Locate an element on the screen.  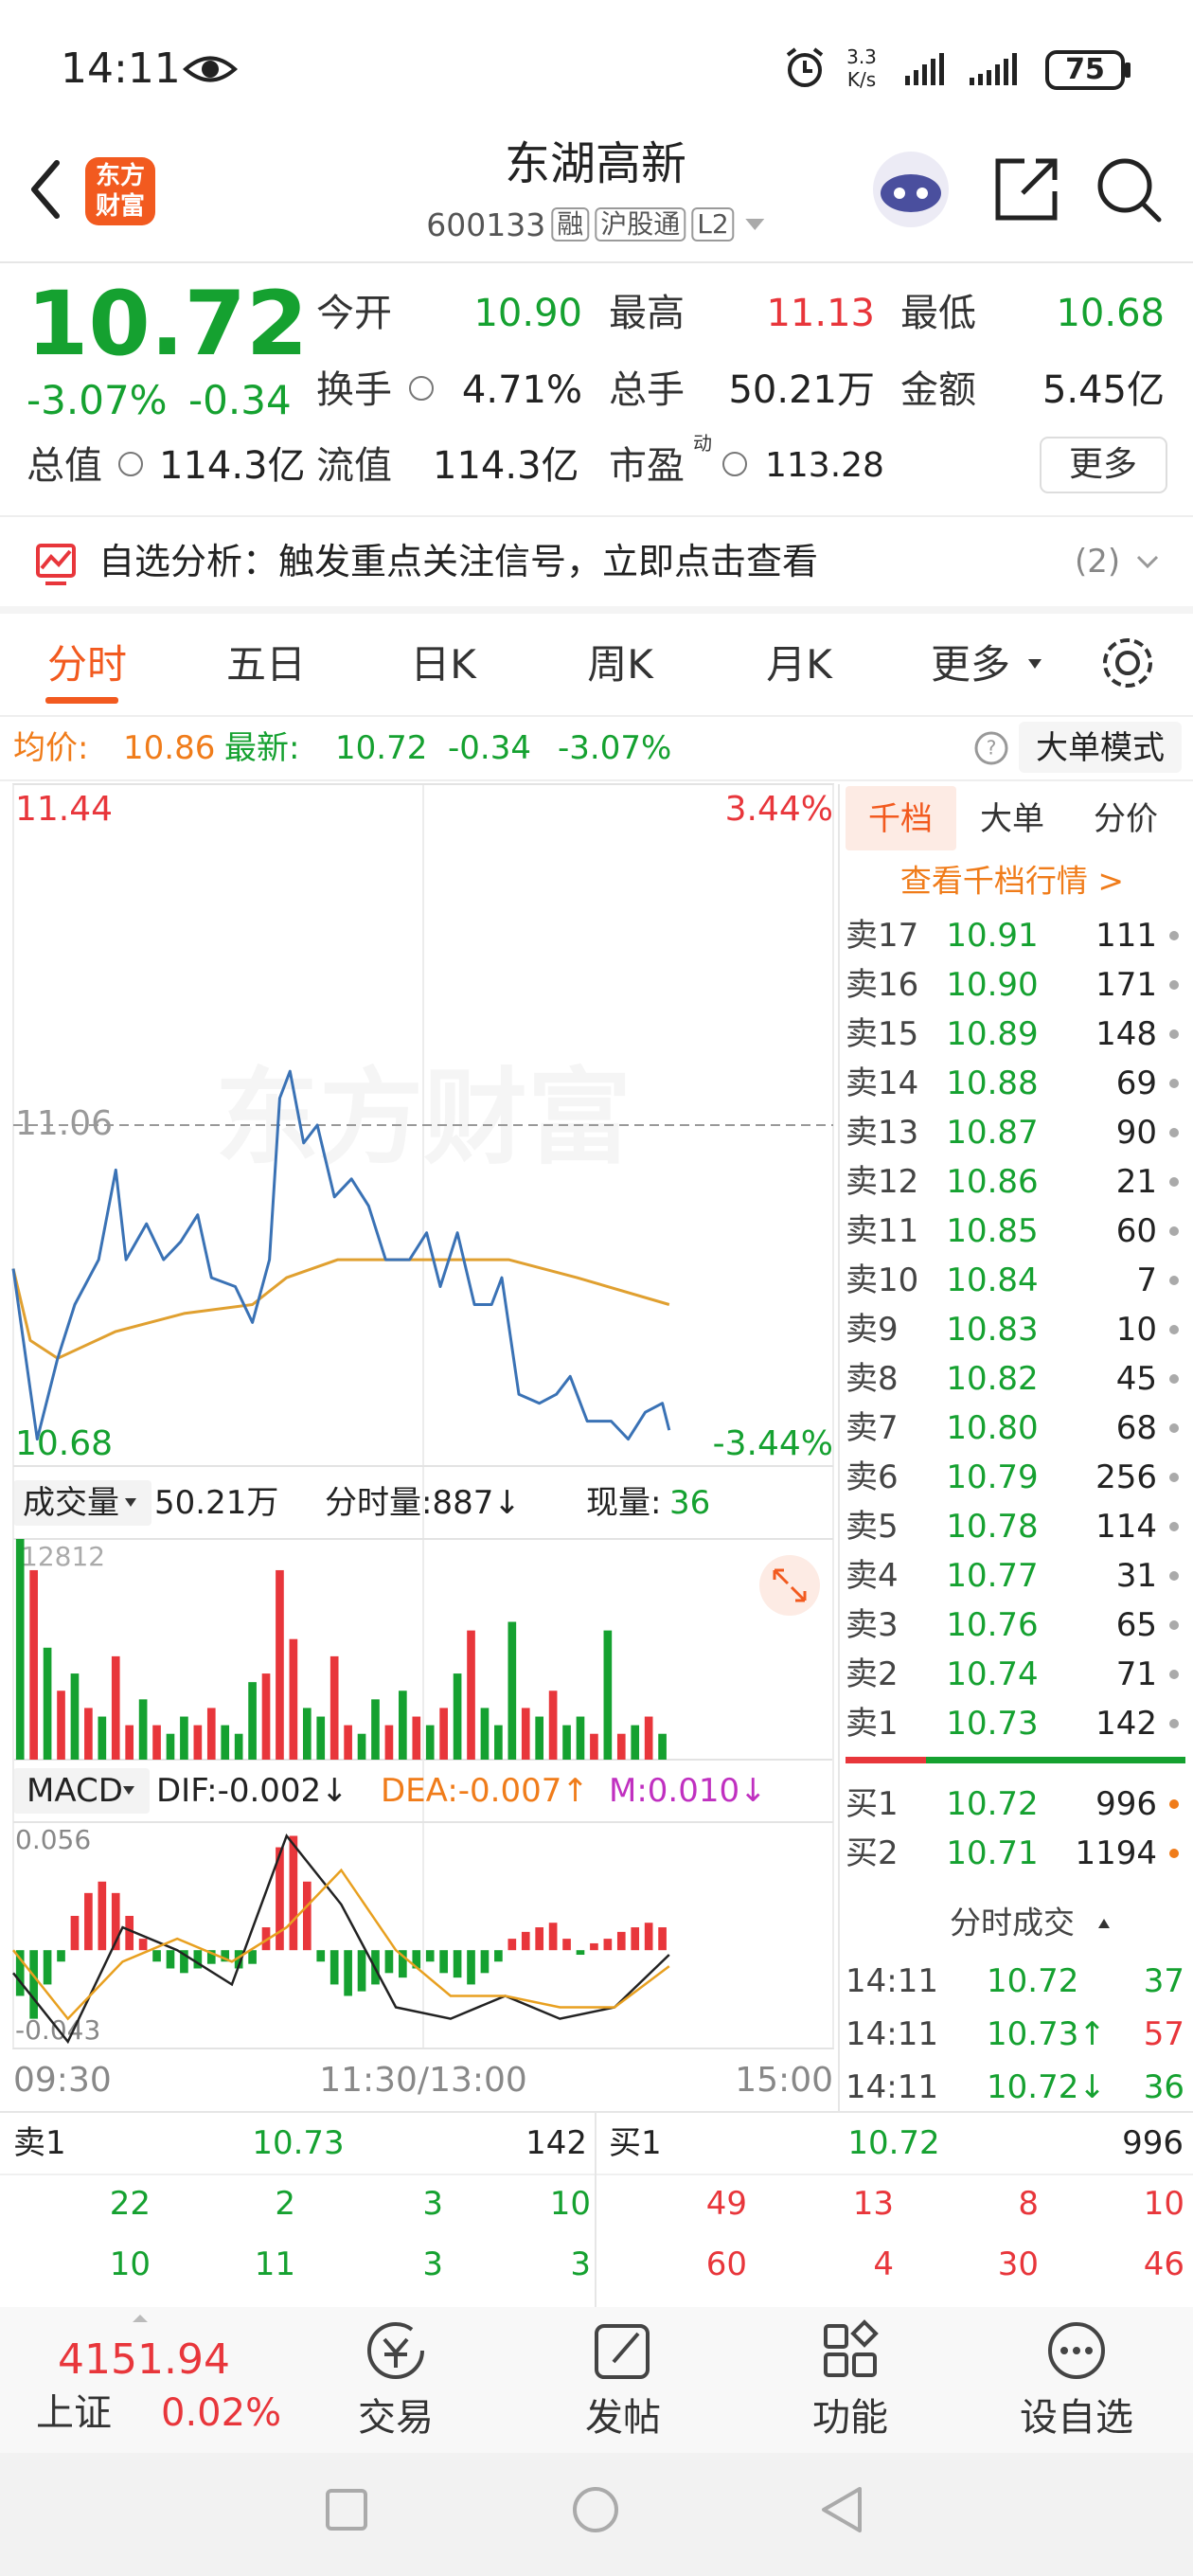
period-tab: 周K is located at coordinates (620, 664).